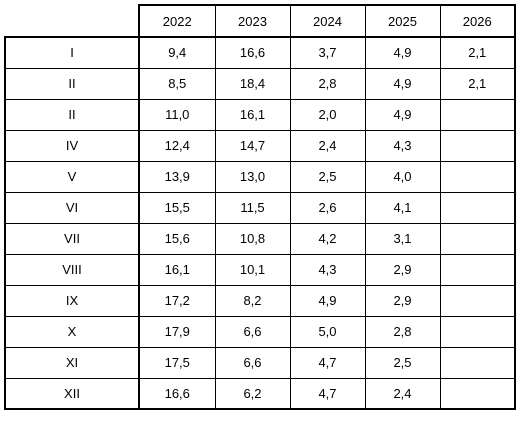  Describe the element at coordinates (252, 393) in the screenshot. I see `table-cell: 6,2` at that location.